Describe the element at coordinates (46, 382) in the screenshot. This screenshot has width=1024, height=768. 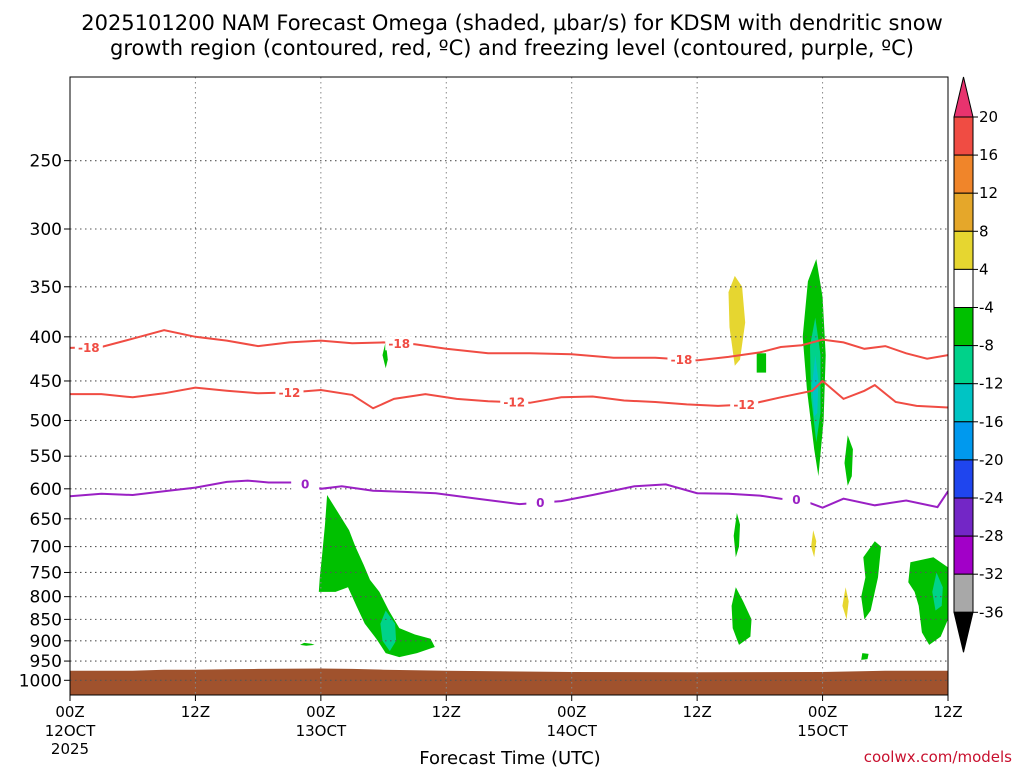
I see `y-tick-label-4: 450` at that location.